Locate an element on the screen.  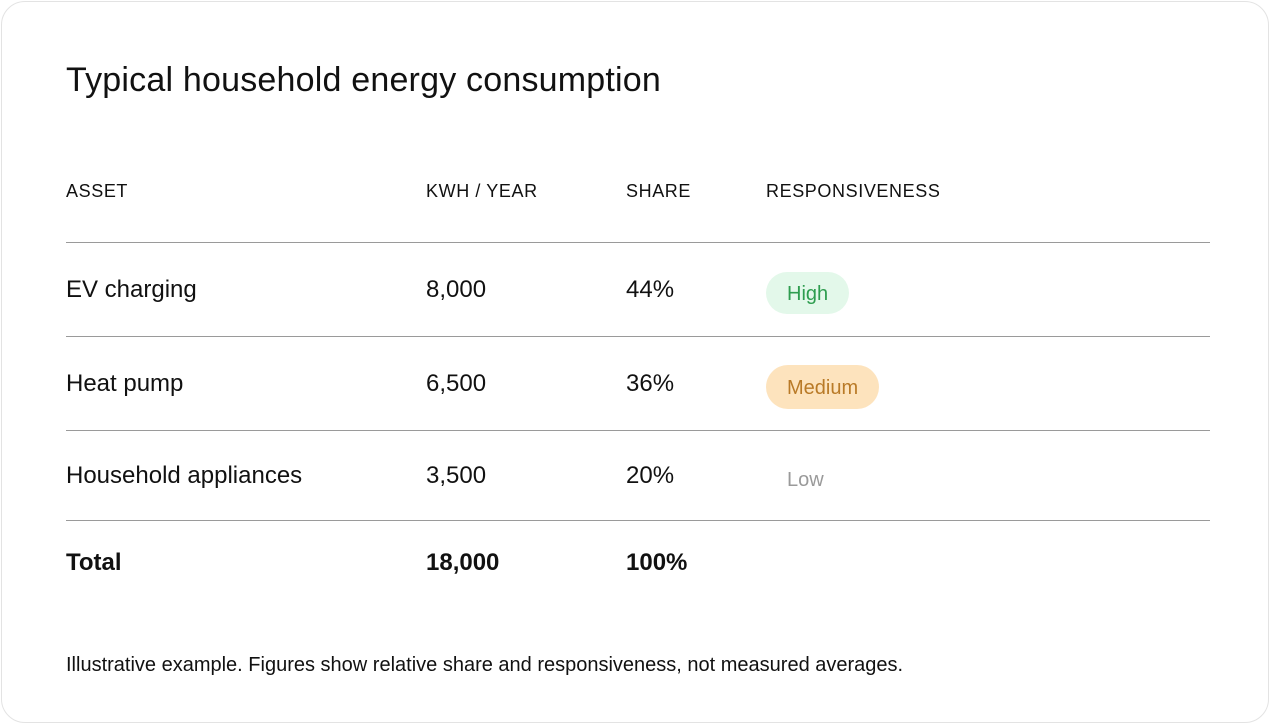
table-row-household-appliances: Household appliances 3,500 20% Low is located at coordinates (638, 476).